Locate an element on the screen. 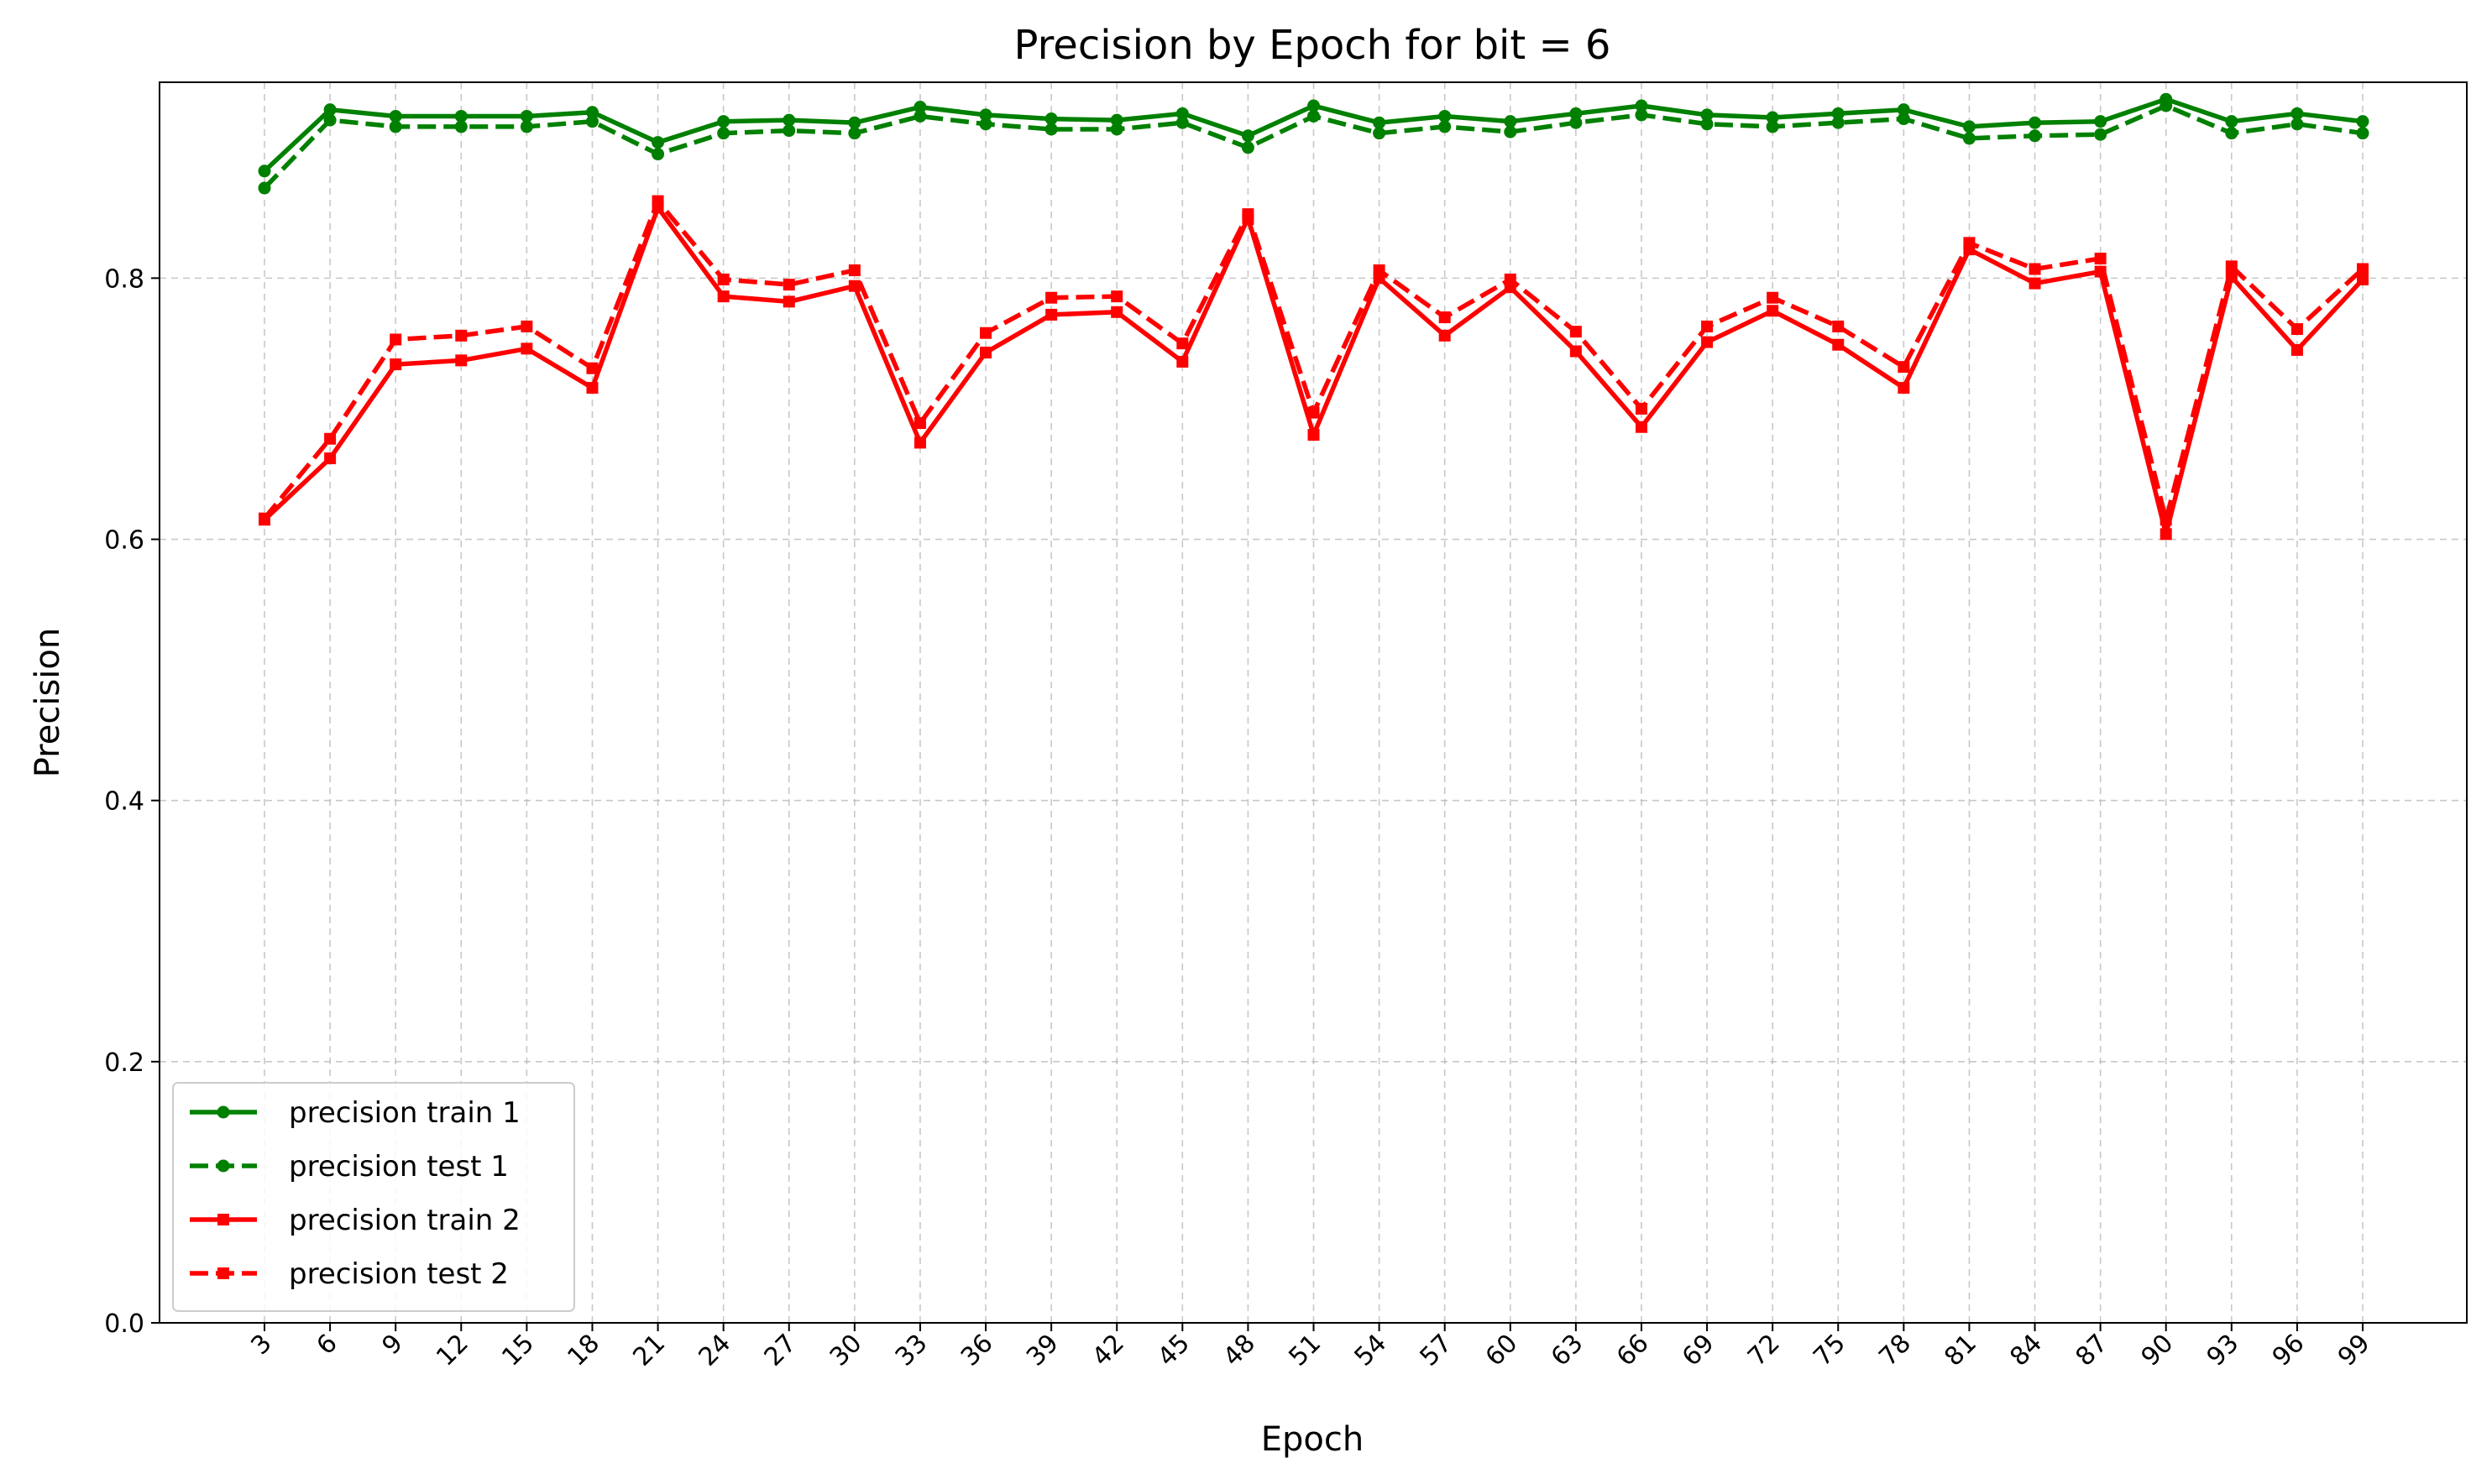 Image resolution: width=2492 pixels, height=1484 pixels. y-axis-label: Precision is located at coordinates (48, 702).